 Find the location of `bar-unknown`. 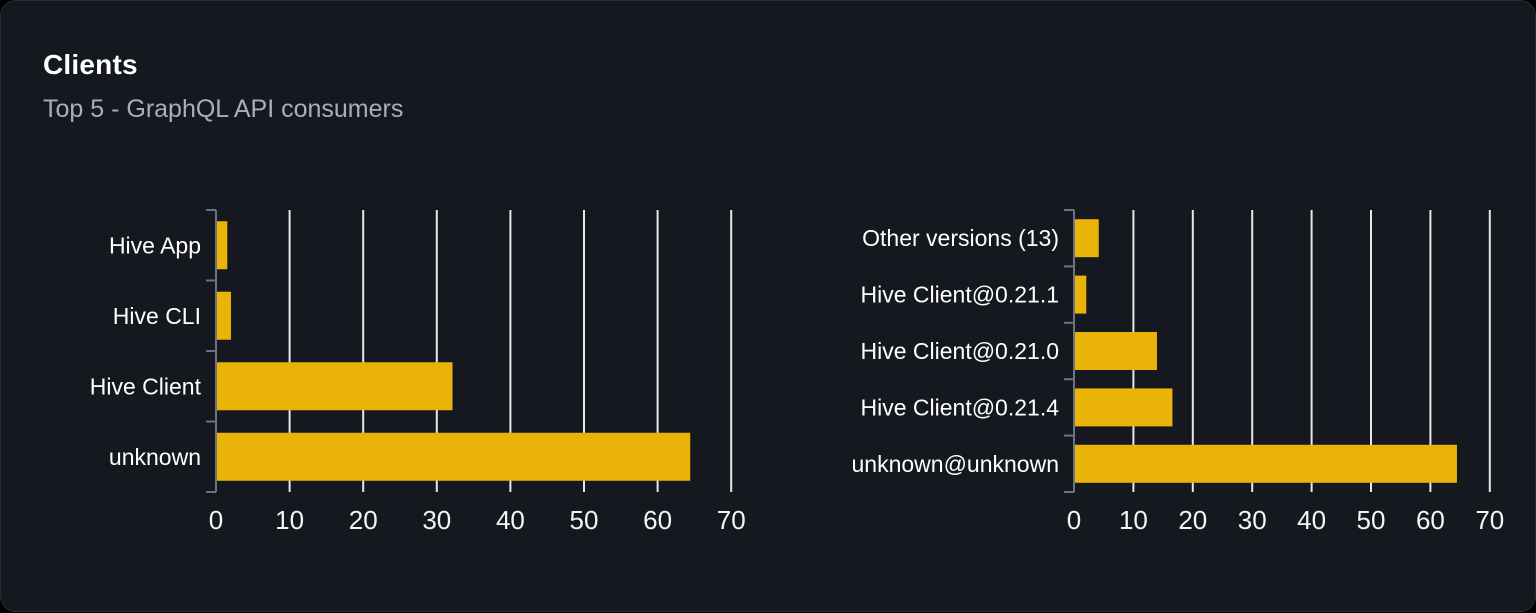

bar-unknown is located at coordinates (454, 456).